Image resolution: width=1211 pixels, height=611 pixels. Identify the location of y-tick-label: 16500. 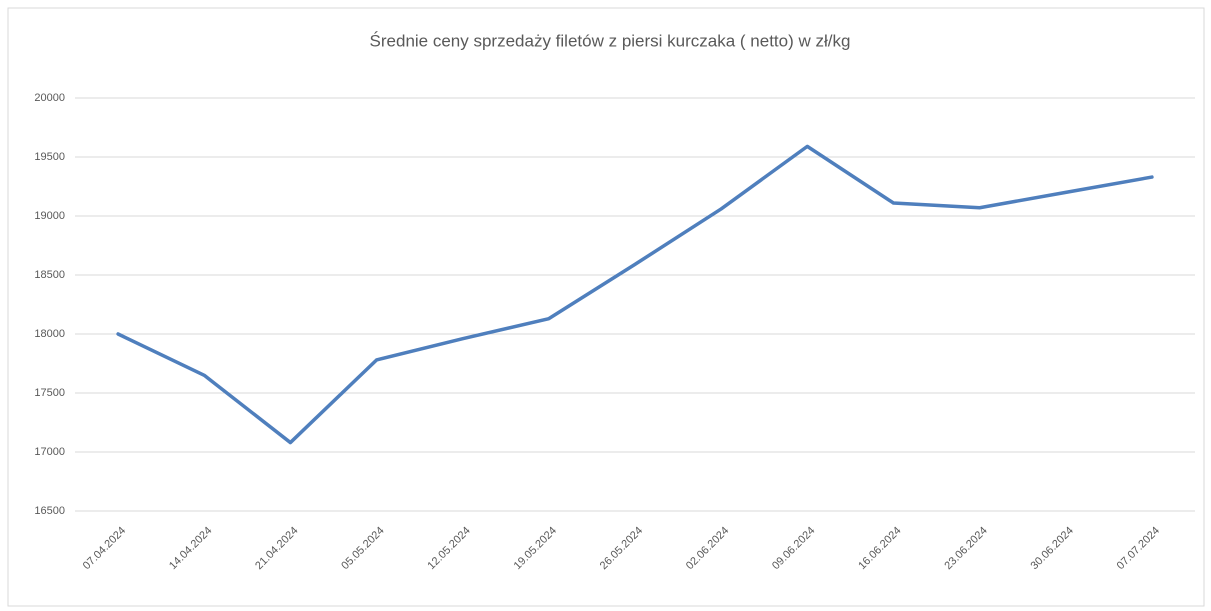
(49, 511).